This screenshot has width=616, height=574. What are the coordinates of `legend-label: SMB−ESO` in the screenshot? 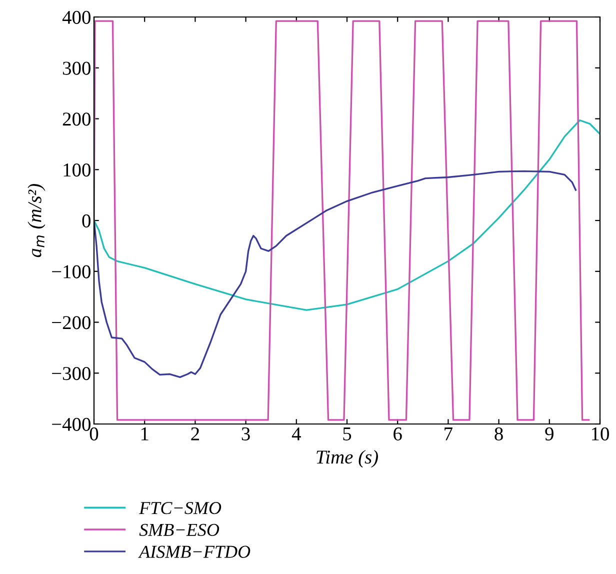 It's located at (179, 530).